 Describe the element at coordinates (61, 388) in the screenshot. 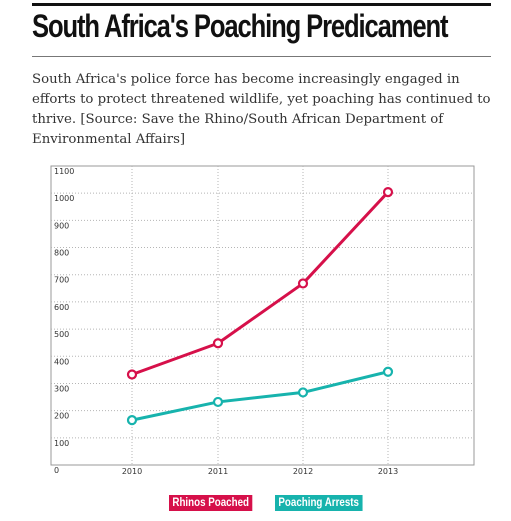

I see `y-tick-label: 300` at that location.